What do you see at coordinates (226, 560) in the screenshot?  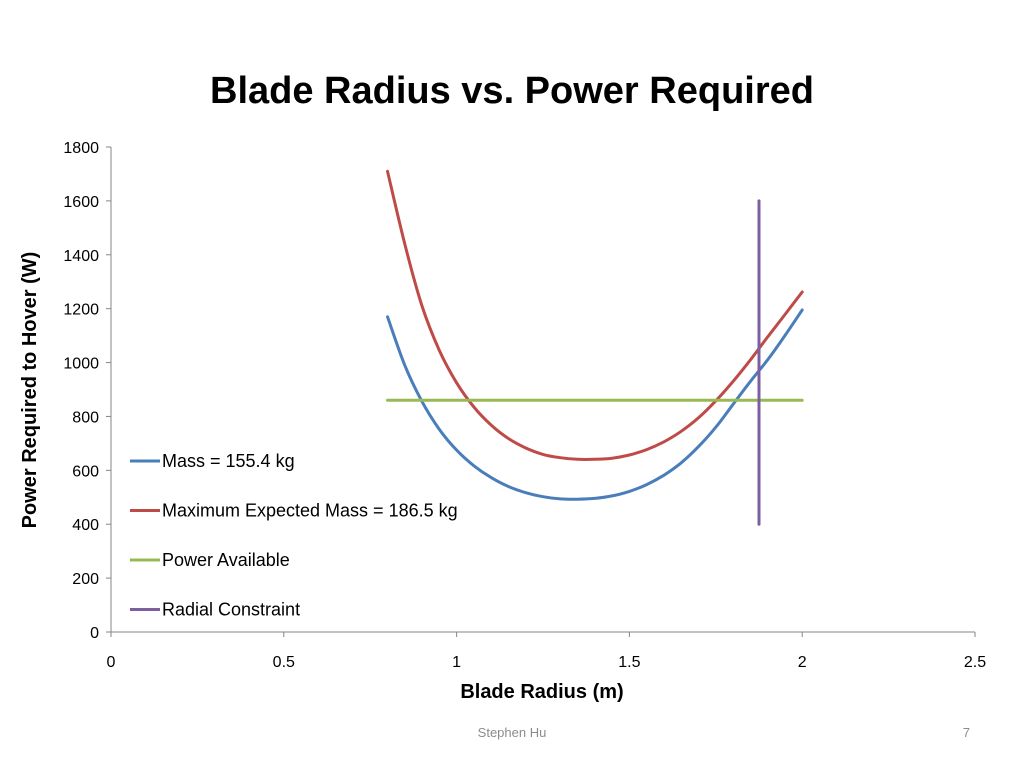 I see `legend-label: Power Available` at bounding box center [226, 560].